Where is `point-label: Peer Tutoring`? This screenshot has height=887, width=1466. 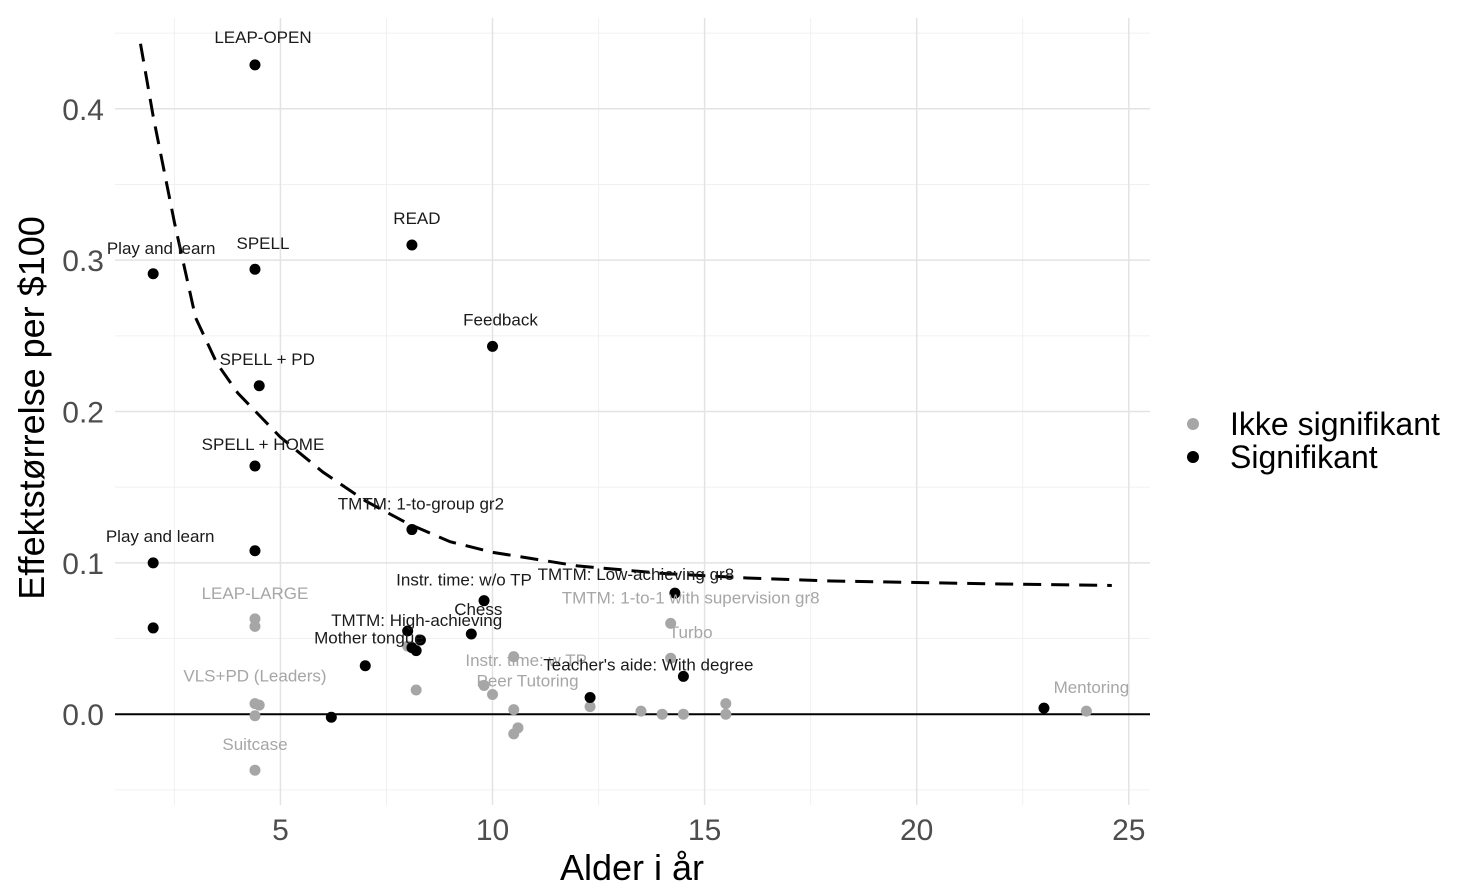 point-label: Peer Tutoring is located at coordinates (527, 681).